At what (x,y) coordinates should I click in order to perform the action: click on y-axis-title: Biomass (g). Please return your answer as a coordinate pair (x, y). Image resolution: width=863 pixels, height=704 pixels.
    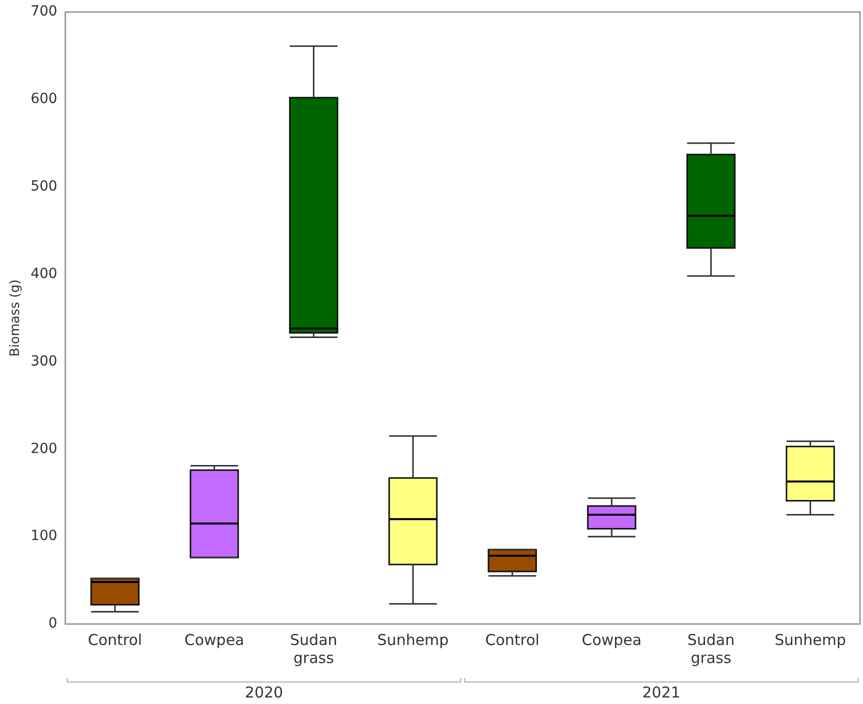
    Looking at the image, I should click on (16, 318).